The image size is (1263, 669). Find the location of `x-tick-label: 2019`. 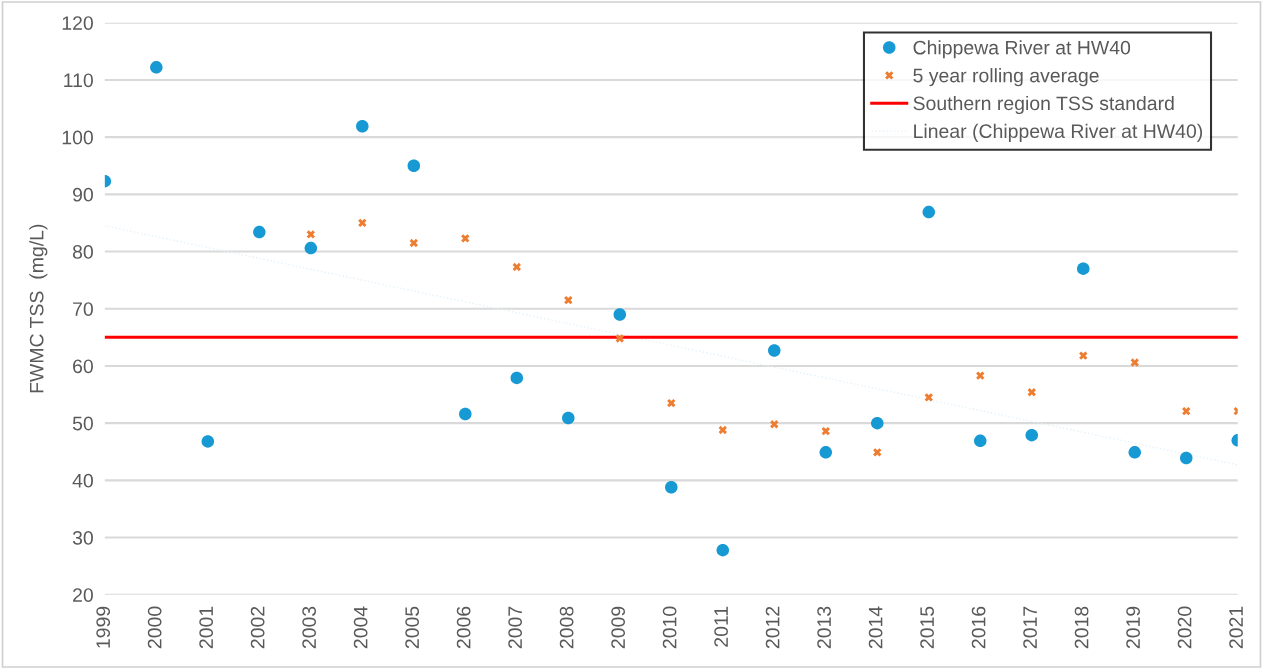

x-tick-label: 2019 is located at coordinates (1133, 627).